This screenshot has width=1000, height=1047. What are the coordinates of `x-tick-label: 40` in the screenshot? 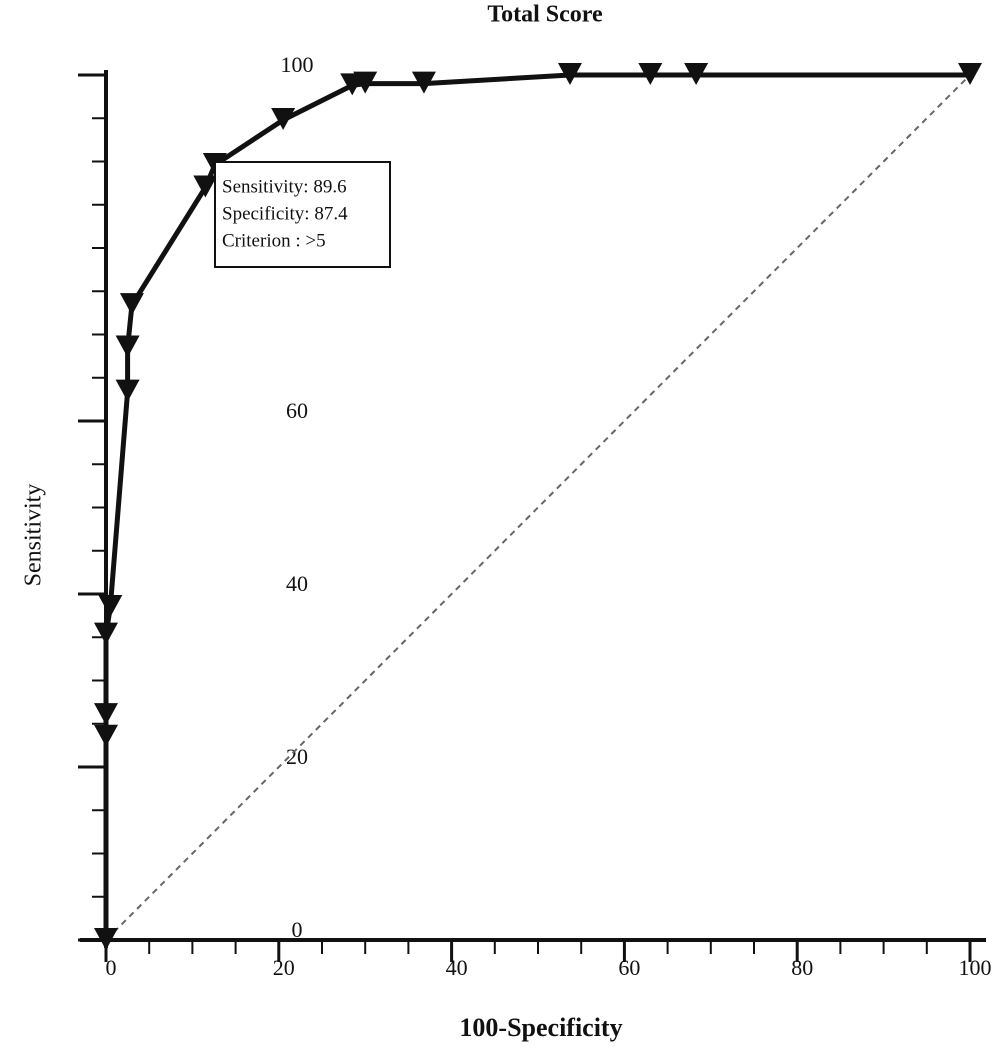 It's located at (457, 967).